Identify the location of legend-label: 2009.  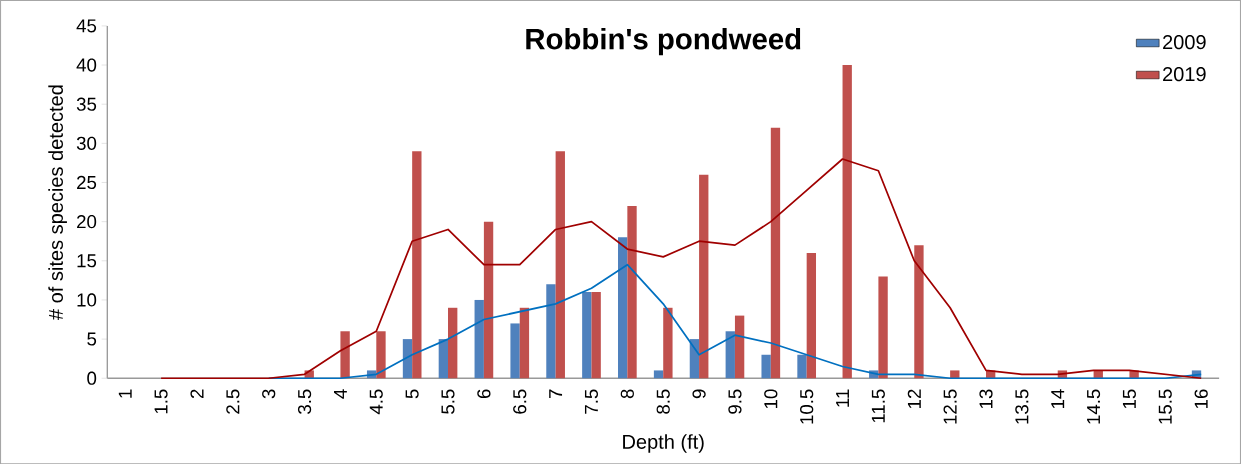
(1184, 42).